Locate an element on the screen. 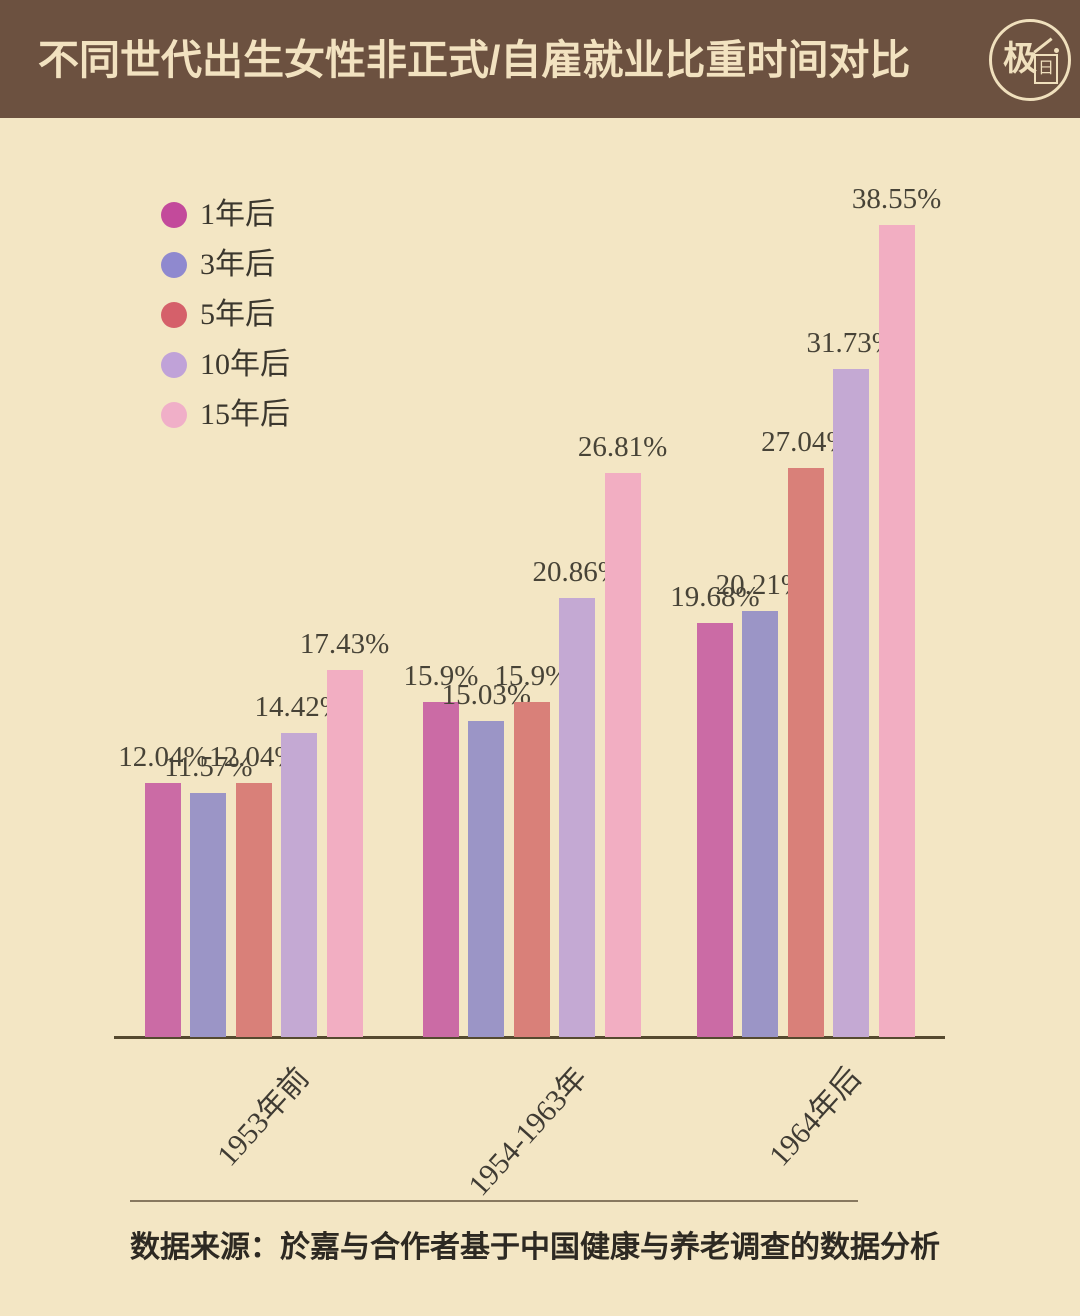 The height and width of the screenshot is (1316, 1080). x-tick-label: 1954-1963年 is located at coordinates (527, 1132).